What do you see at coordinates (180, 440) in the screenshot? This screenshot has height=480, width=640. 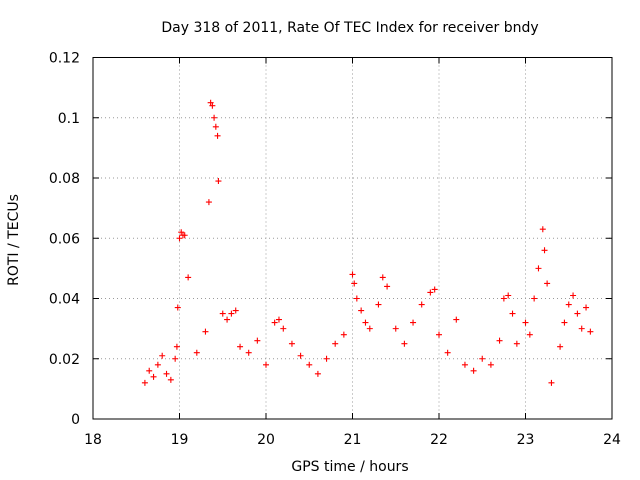 I see `x-tick-label: 19` at bounding box center [180, 440].